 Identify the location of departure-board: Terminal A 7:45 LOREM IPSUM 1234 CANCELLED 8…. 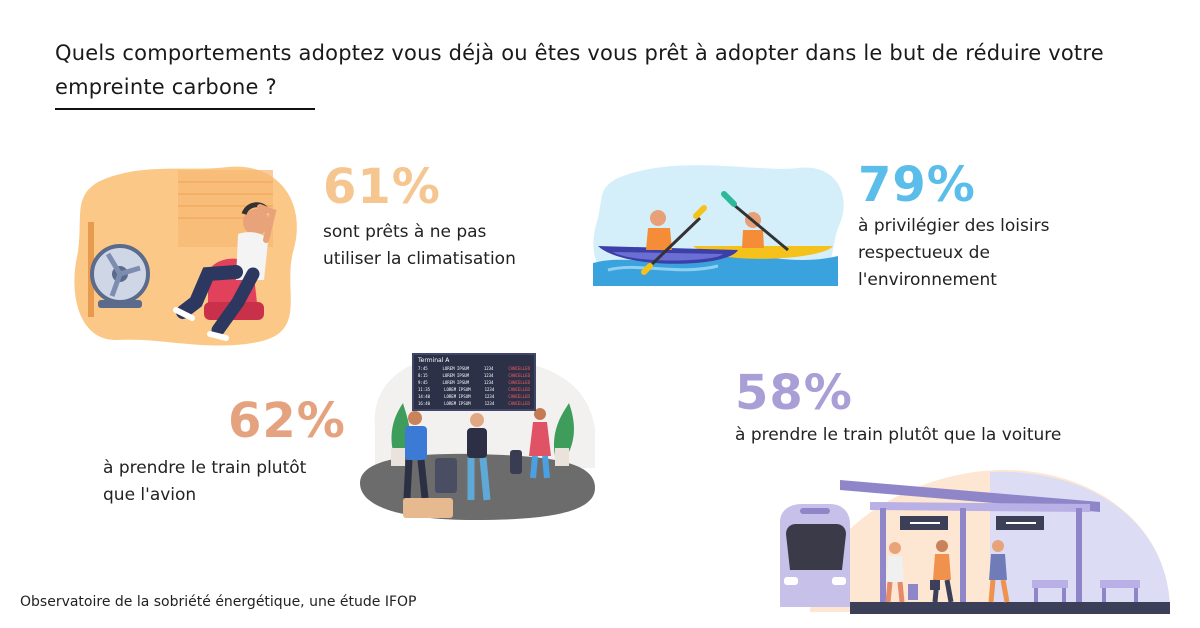
(474, 382).